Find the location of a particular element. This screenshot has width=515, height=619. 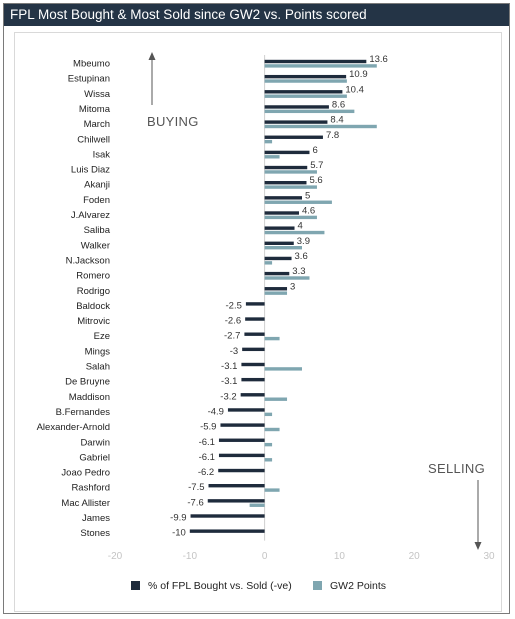

x-tick-label: 0 is located at coordinates (265, 556).